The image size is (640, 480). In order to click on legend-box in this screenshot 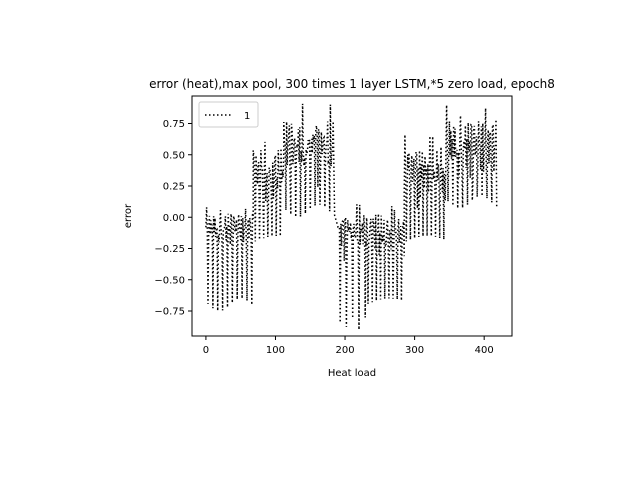, I will do `click(228, 114)`.